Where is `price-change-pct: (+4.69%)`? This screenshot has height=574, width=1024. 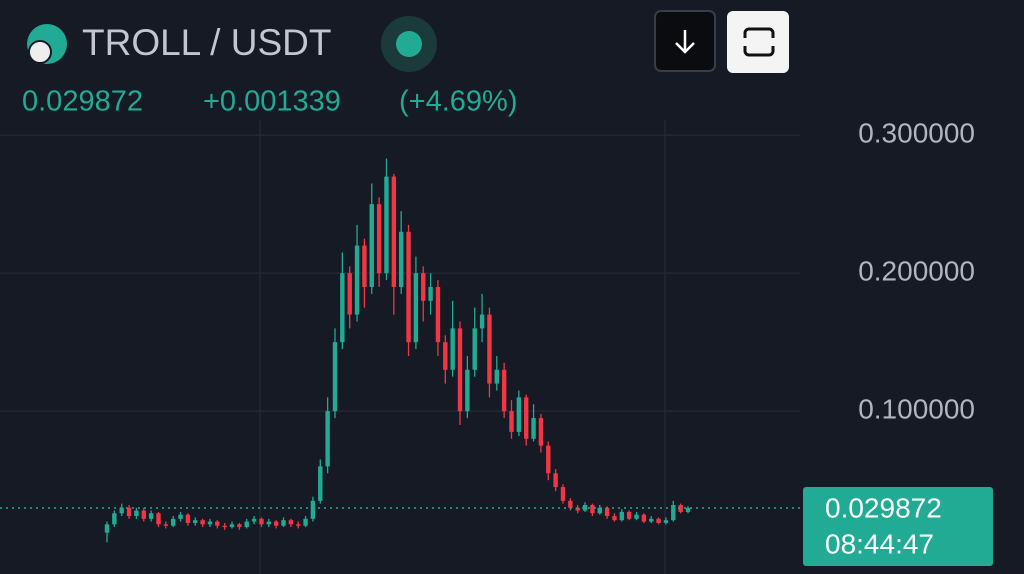
price-change-pct: (+4.69%) is located at coordinates (458, 102).